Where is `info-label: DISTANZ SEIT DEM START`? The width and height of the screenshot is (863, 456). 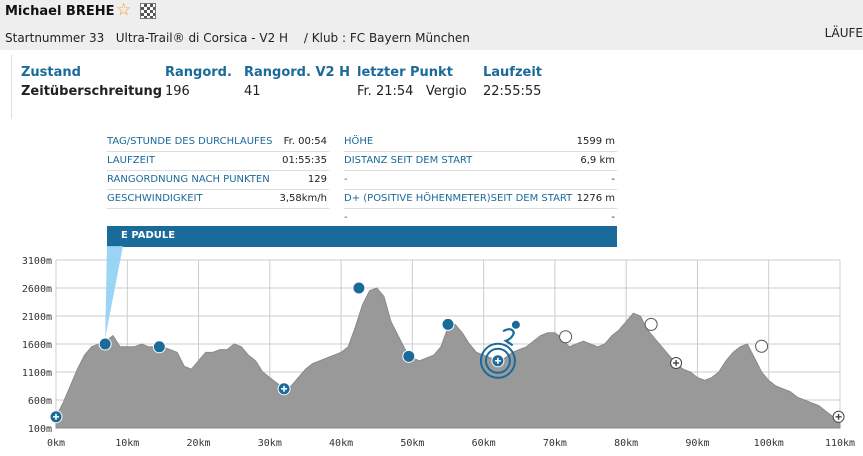 info-label: DISTANZ SEIT DEM START is located at coordinates (408, 160).